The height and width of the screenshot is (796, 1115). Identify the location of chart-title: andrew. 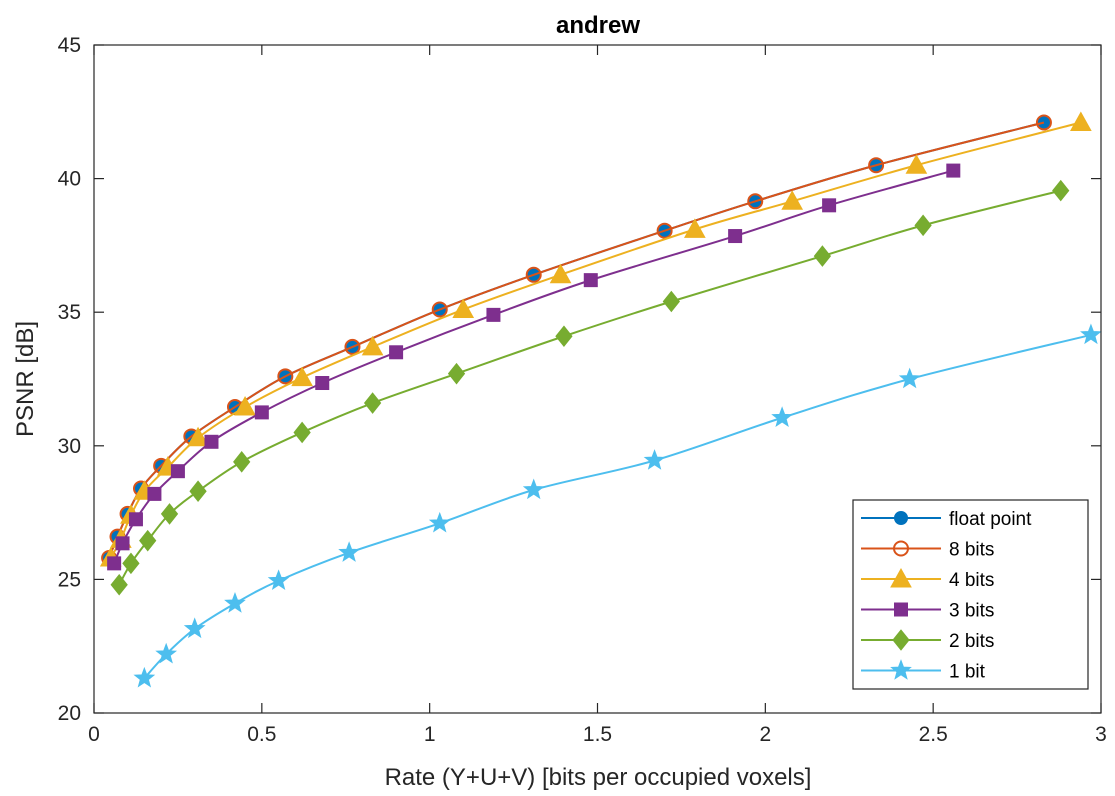
(598, 25).